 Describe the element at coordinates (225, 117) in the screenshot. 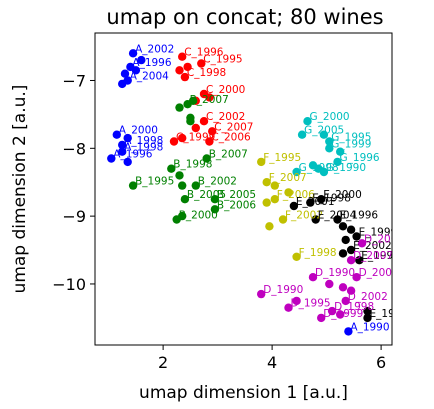

I see `point-label: C_2002` at that location.